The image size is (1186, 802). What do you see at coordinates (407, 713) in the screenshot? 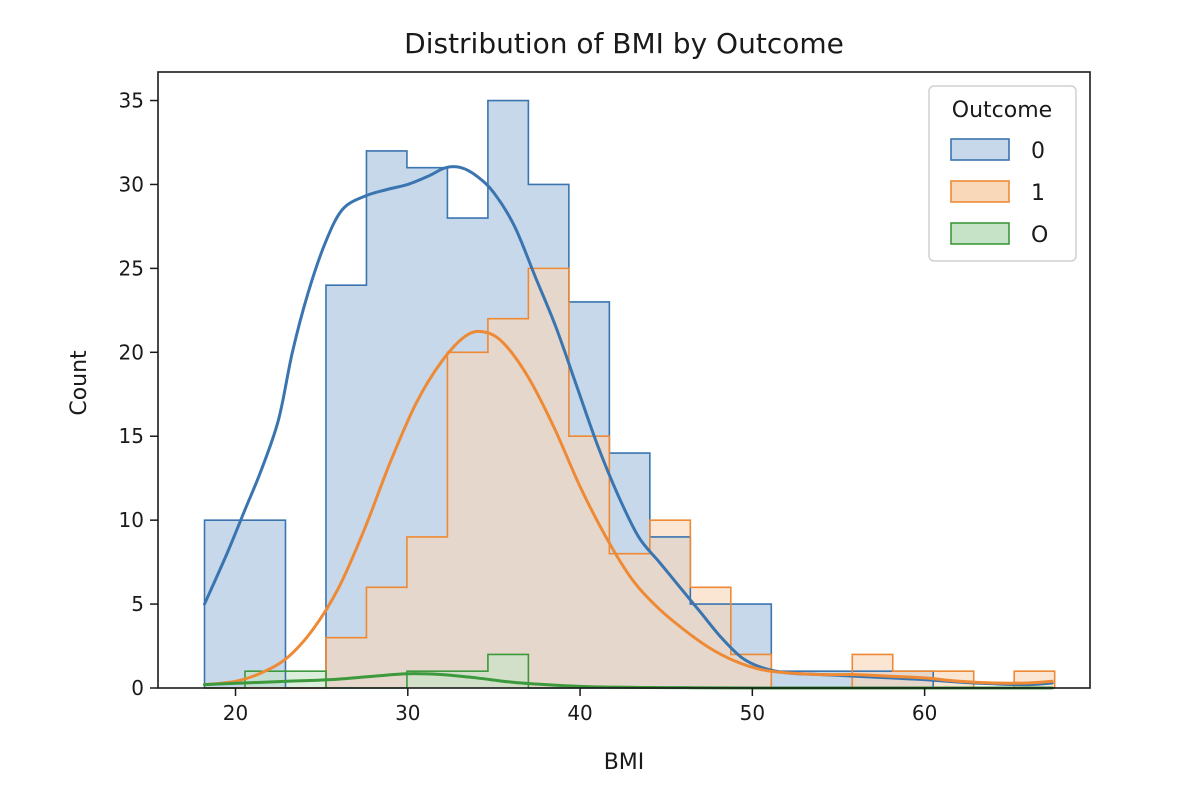
I see `x-tick-label: 30` at bounding box center [407, 713].